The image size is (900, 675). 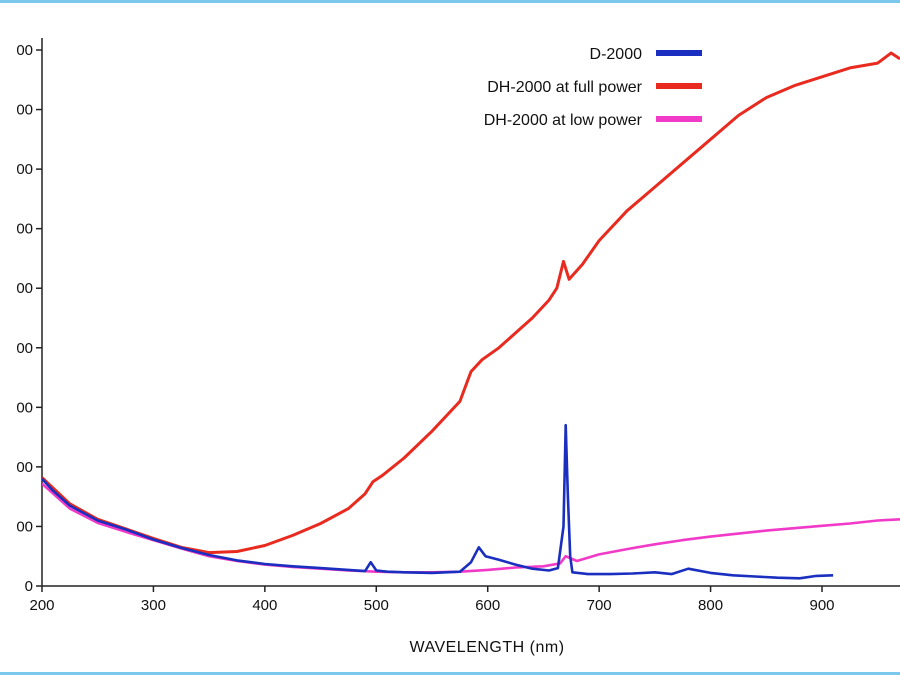 What do you see at coordinates (432, 600) in the screenshot?
I see `x-ticks: 200 300 400 500 600 700 800 900` at bounding box center [432, 600].